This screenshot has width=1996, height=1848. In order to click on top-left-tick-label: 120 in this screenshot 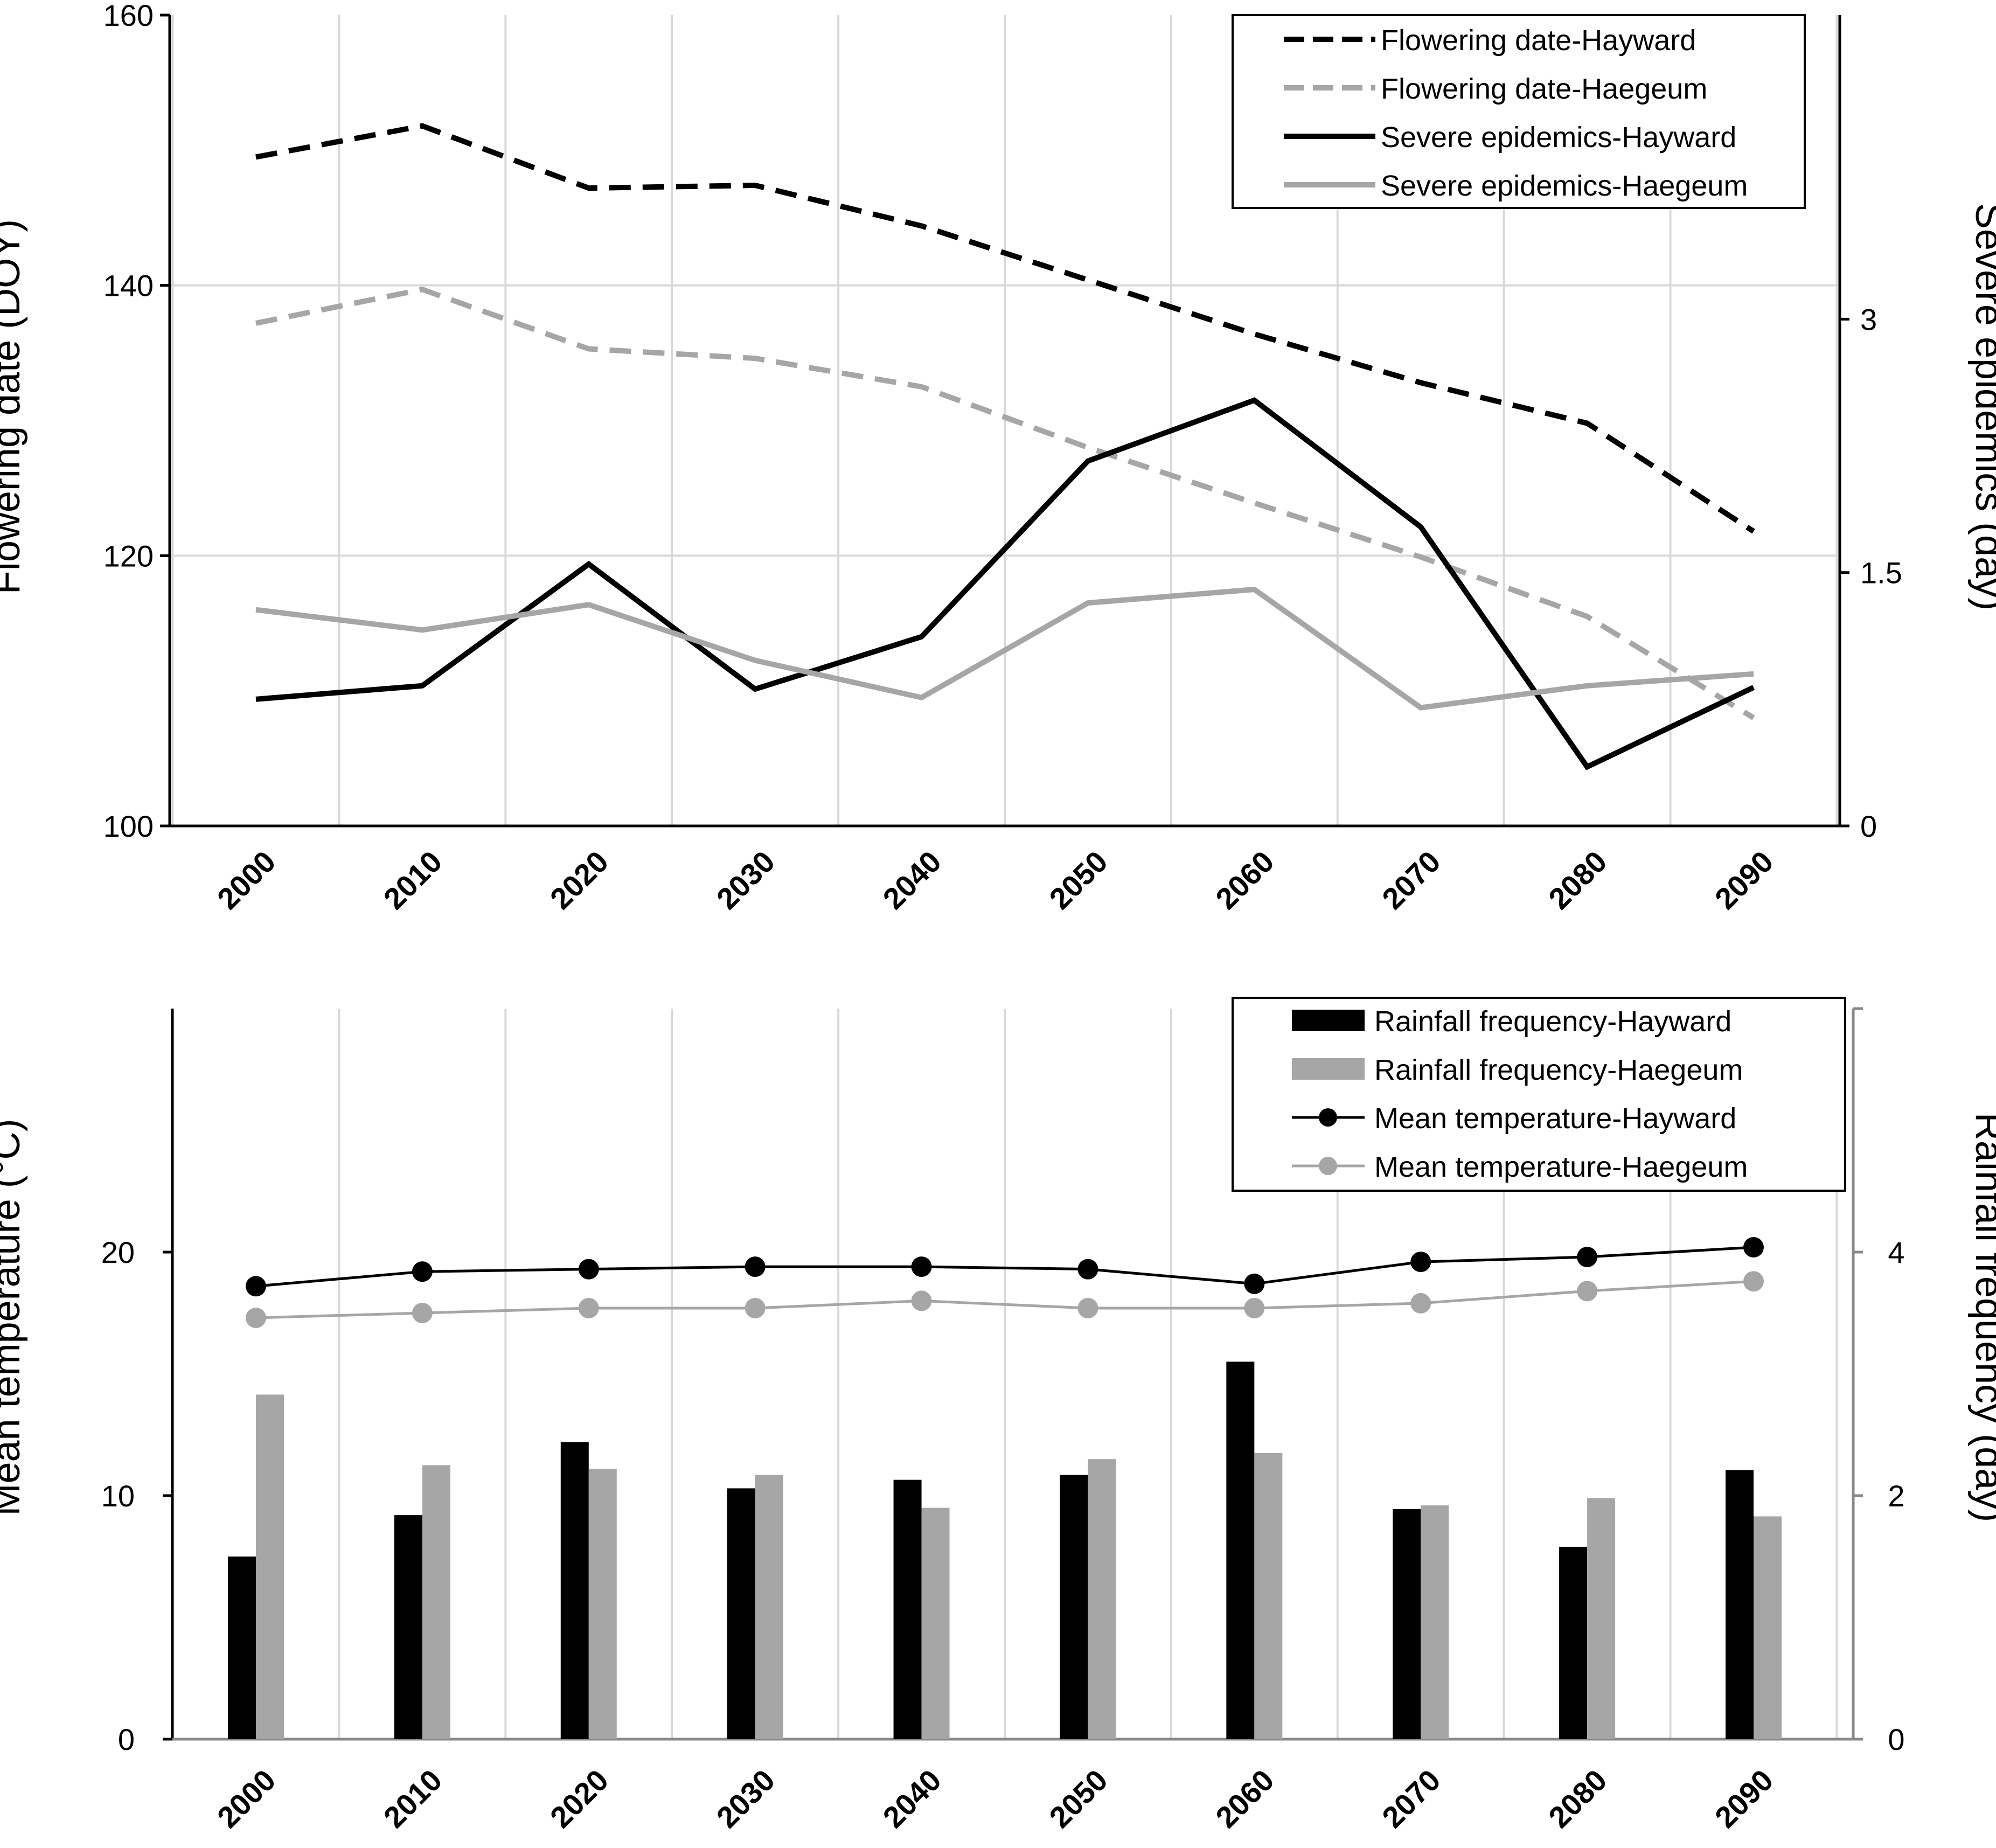, I will do `click(128, 556)`.